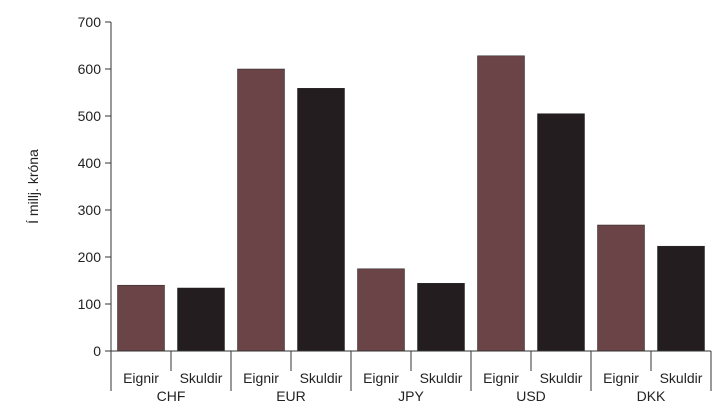 The width and height of the screenshot is (724, 412). What do you see at coordinates (90, 210) in the screenshot?
I see `y-tick-label: 300` at bounding box center [90, 210].